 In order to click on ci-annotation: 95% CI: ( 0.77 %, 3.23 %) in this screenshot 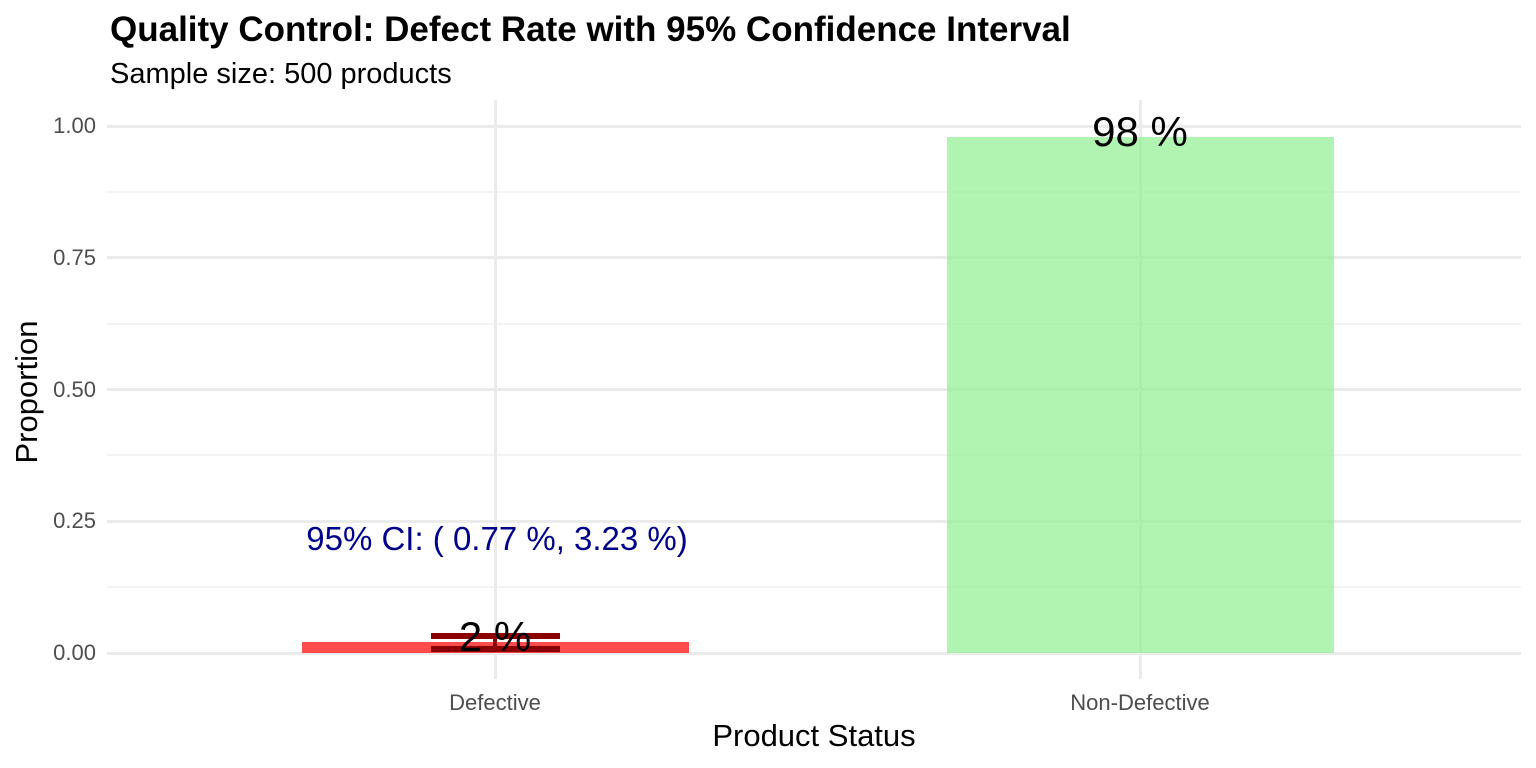, I will do `click(497, 539)`.